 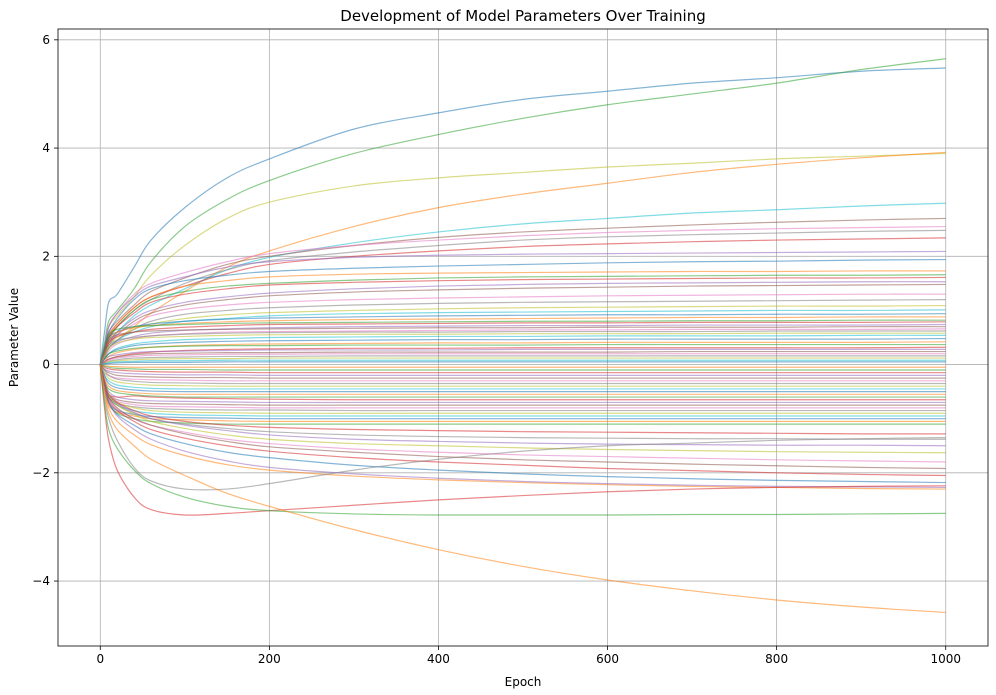 I want to click on y-tick-label: −2, so click(x=41, y=473).